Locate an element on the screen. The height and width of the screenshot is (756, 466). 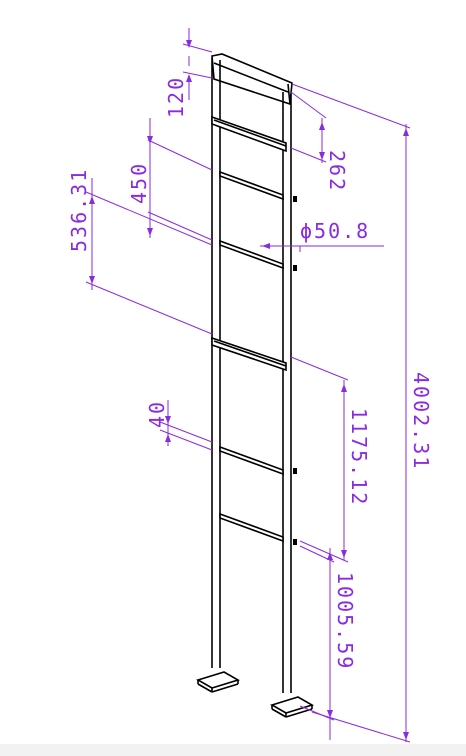
dim-post-diameter: ϕ50.8 is located at coordinates (335, 231).